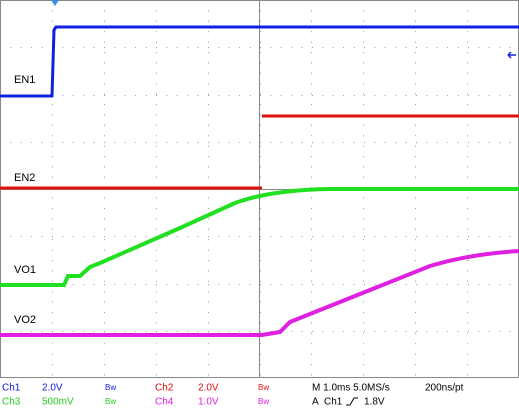 The image size is (519, 411). What do you see at coordinates (511, 55) in the screenshot?
I see `trigger-level-marker` at bounding box center [511, 55].